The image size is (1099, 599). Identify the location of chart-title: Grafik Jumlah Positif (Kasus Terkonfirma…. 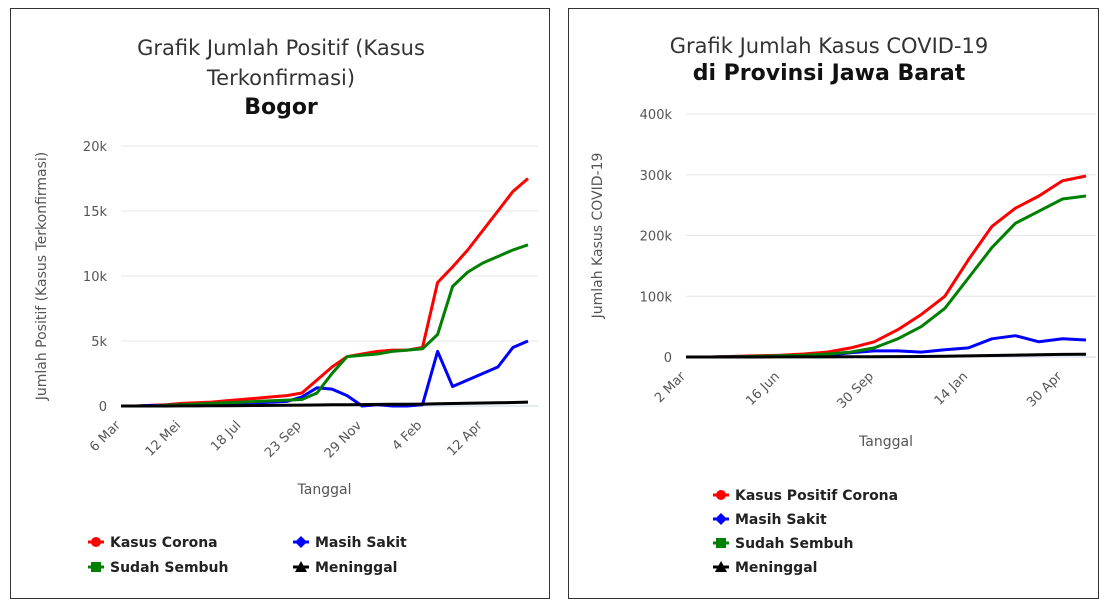
(281, 63).